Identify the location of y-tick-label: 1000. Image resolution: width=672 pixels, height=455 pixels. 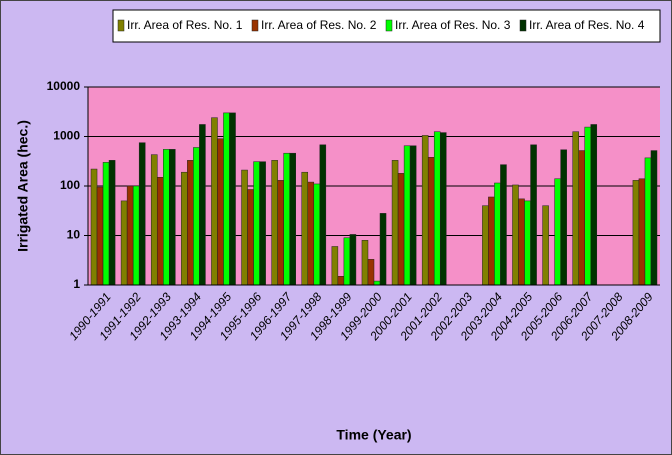
(66, 136).